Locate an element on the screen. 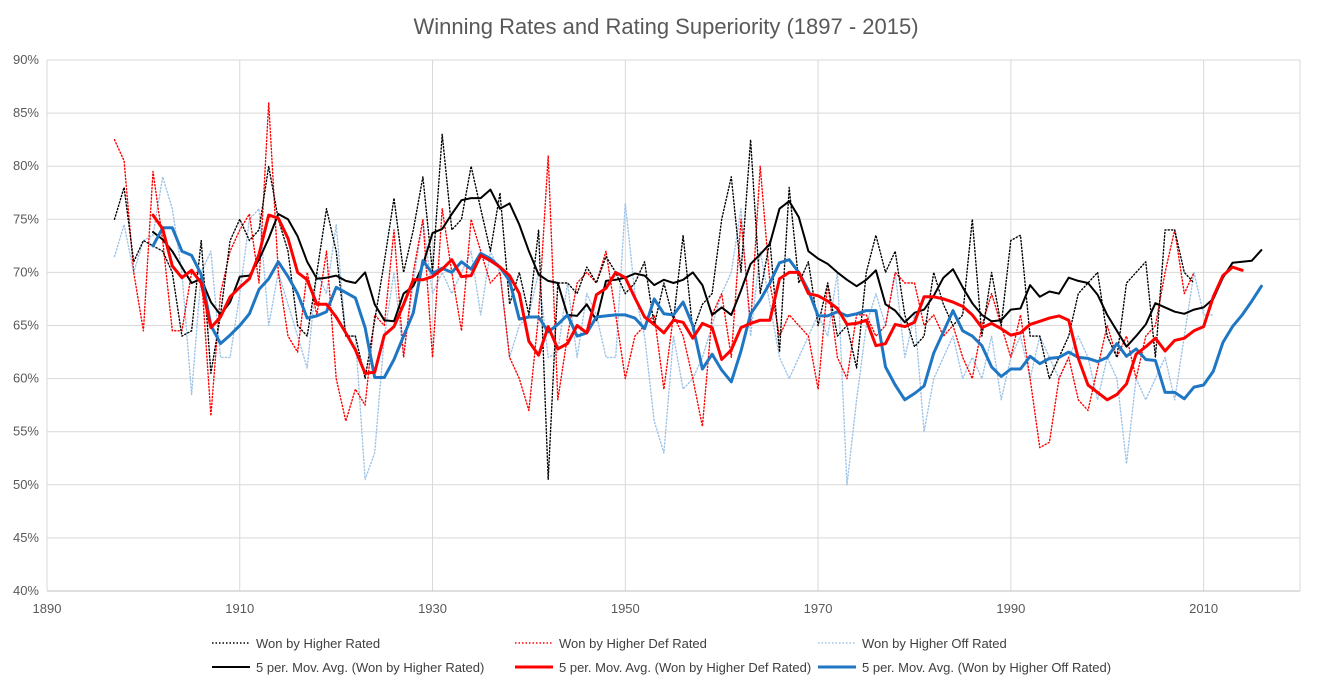 This screenshot has width=1332, height=688. legend-swatch-def-rated is located at coordinates (534, 643).